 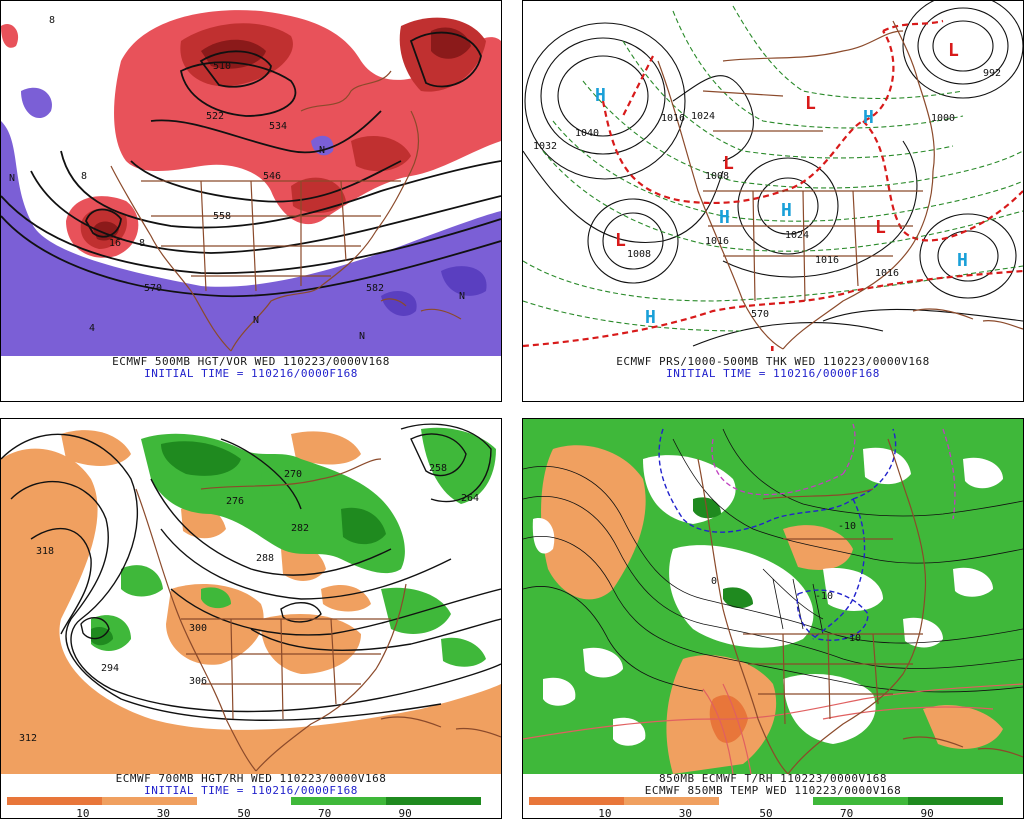 I want to click on vort-label: 16, so click(x=115, y=243).